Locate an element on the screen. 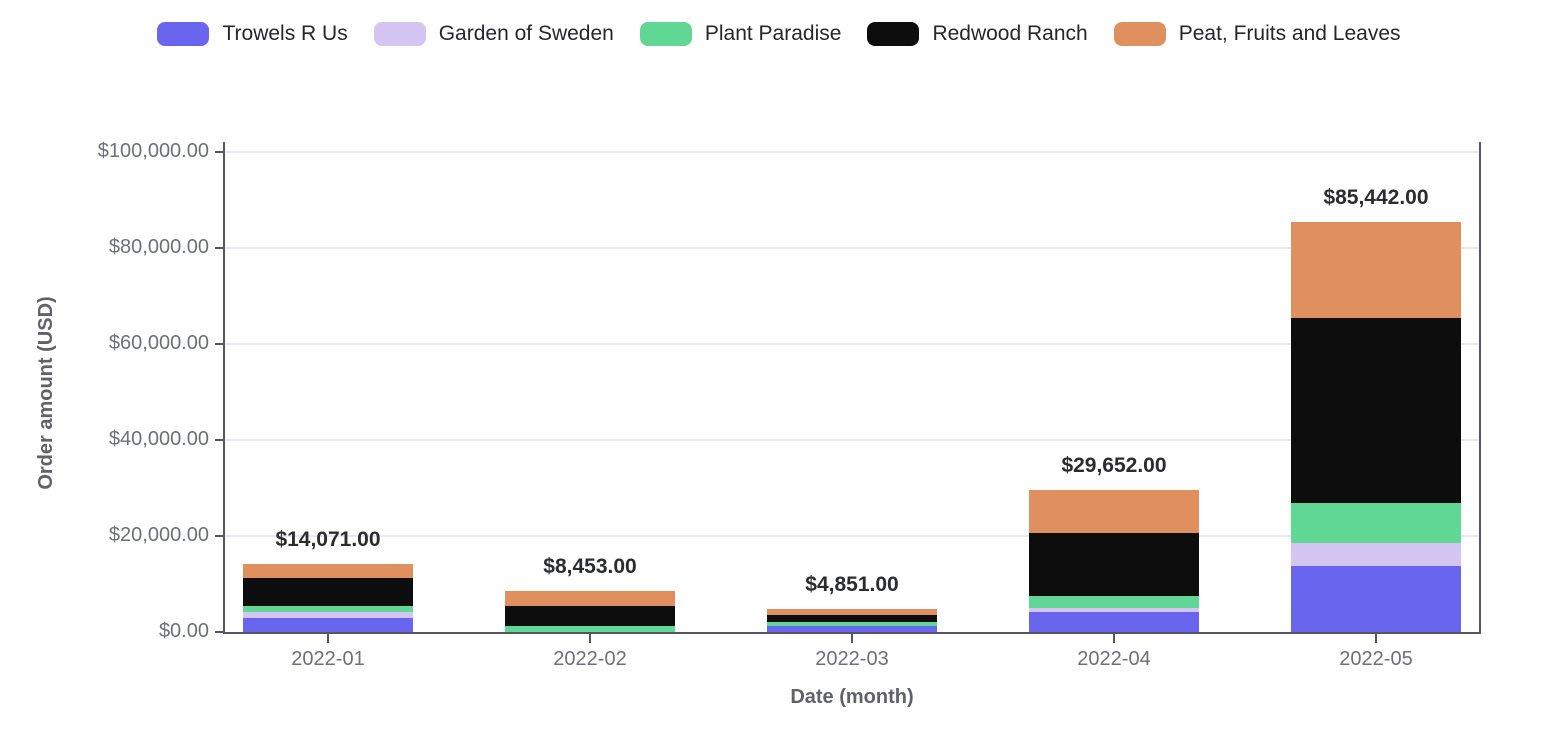  x-tick-label: 2022-04 is located at coordinates (1114, 659).